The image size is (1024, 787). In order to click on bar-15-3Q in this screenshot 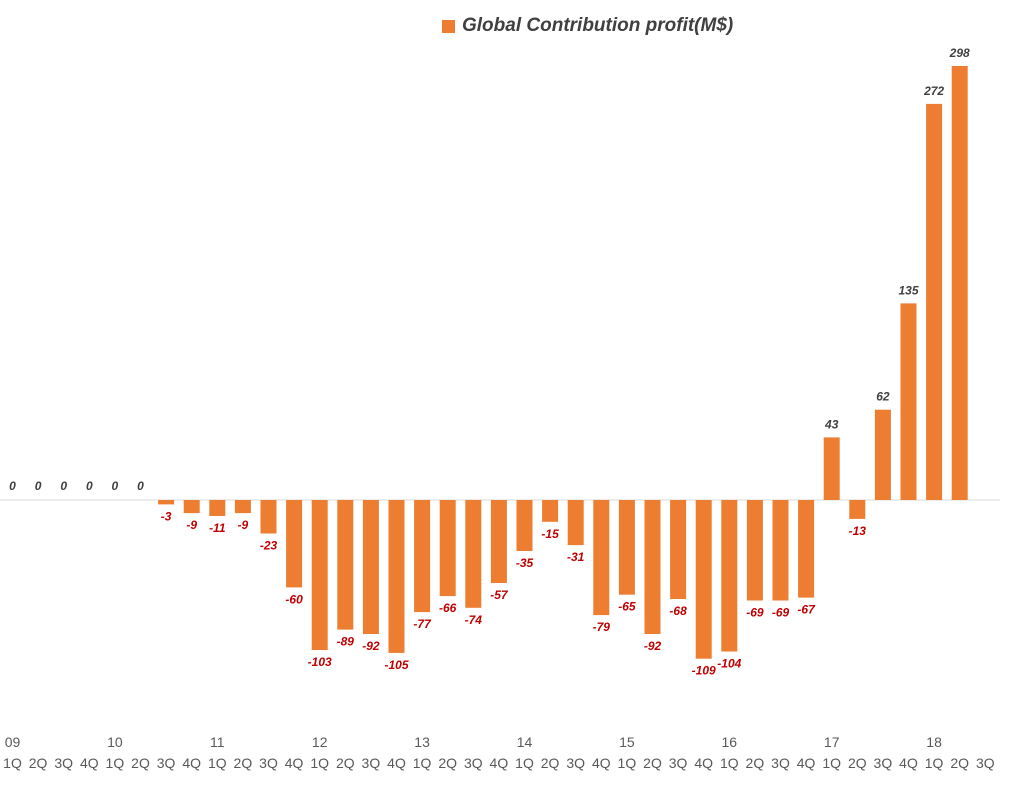, I will do `click(678, 549)`.